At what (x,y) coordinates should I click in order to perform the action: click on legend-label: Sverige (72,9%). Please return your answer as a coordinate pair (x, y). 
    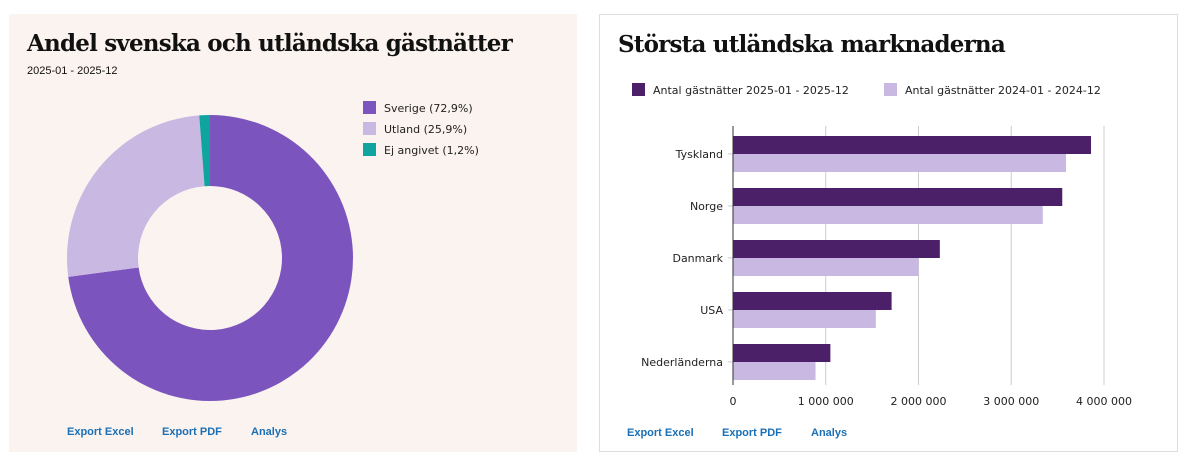
    Looking at the image, I should click on (428, 108).